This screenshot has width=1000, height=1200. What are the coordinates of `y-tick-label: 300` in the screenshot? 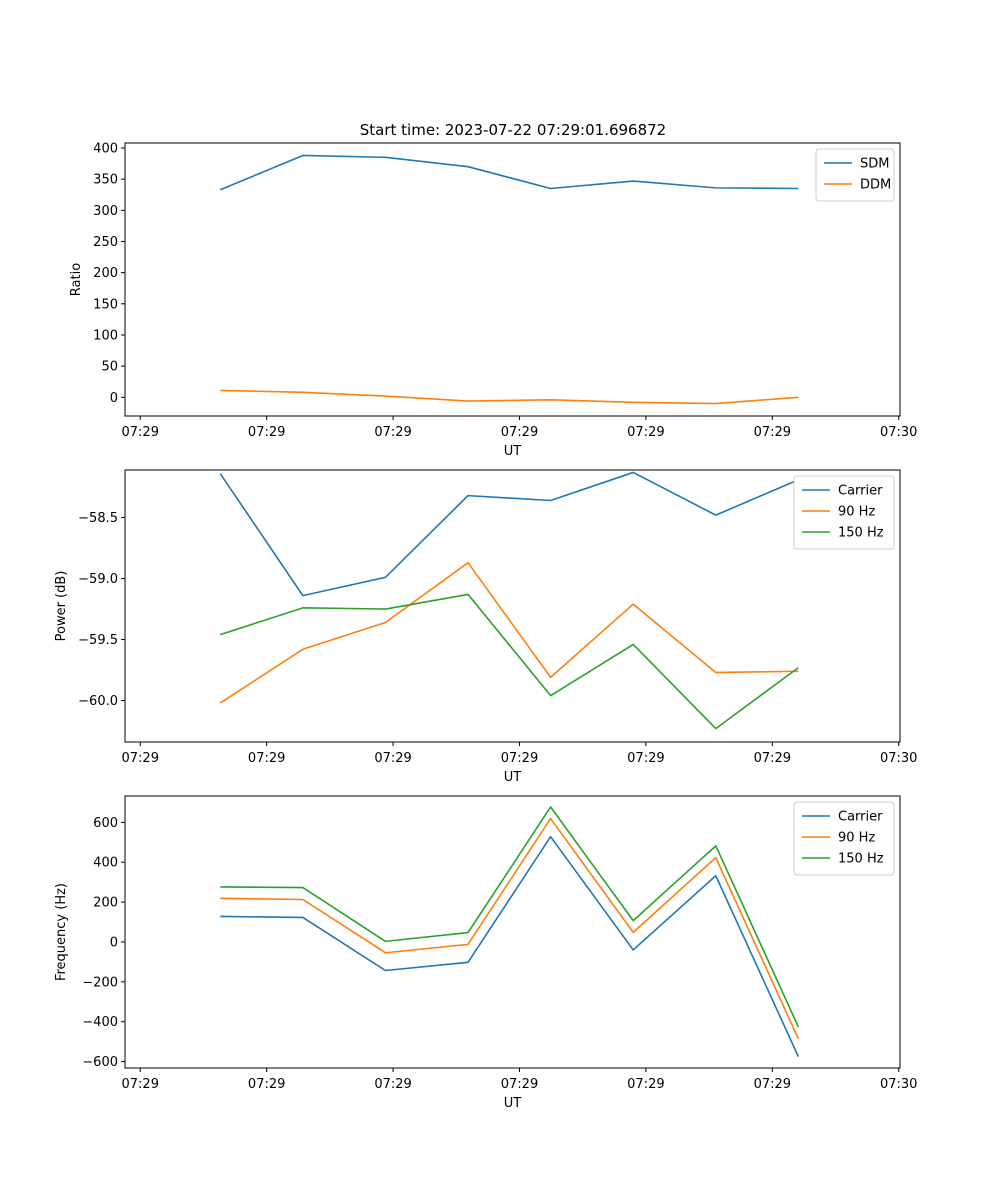 It's located at (105, 211).